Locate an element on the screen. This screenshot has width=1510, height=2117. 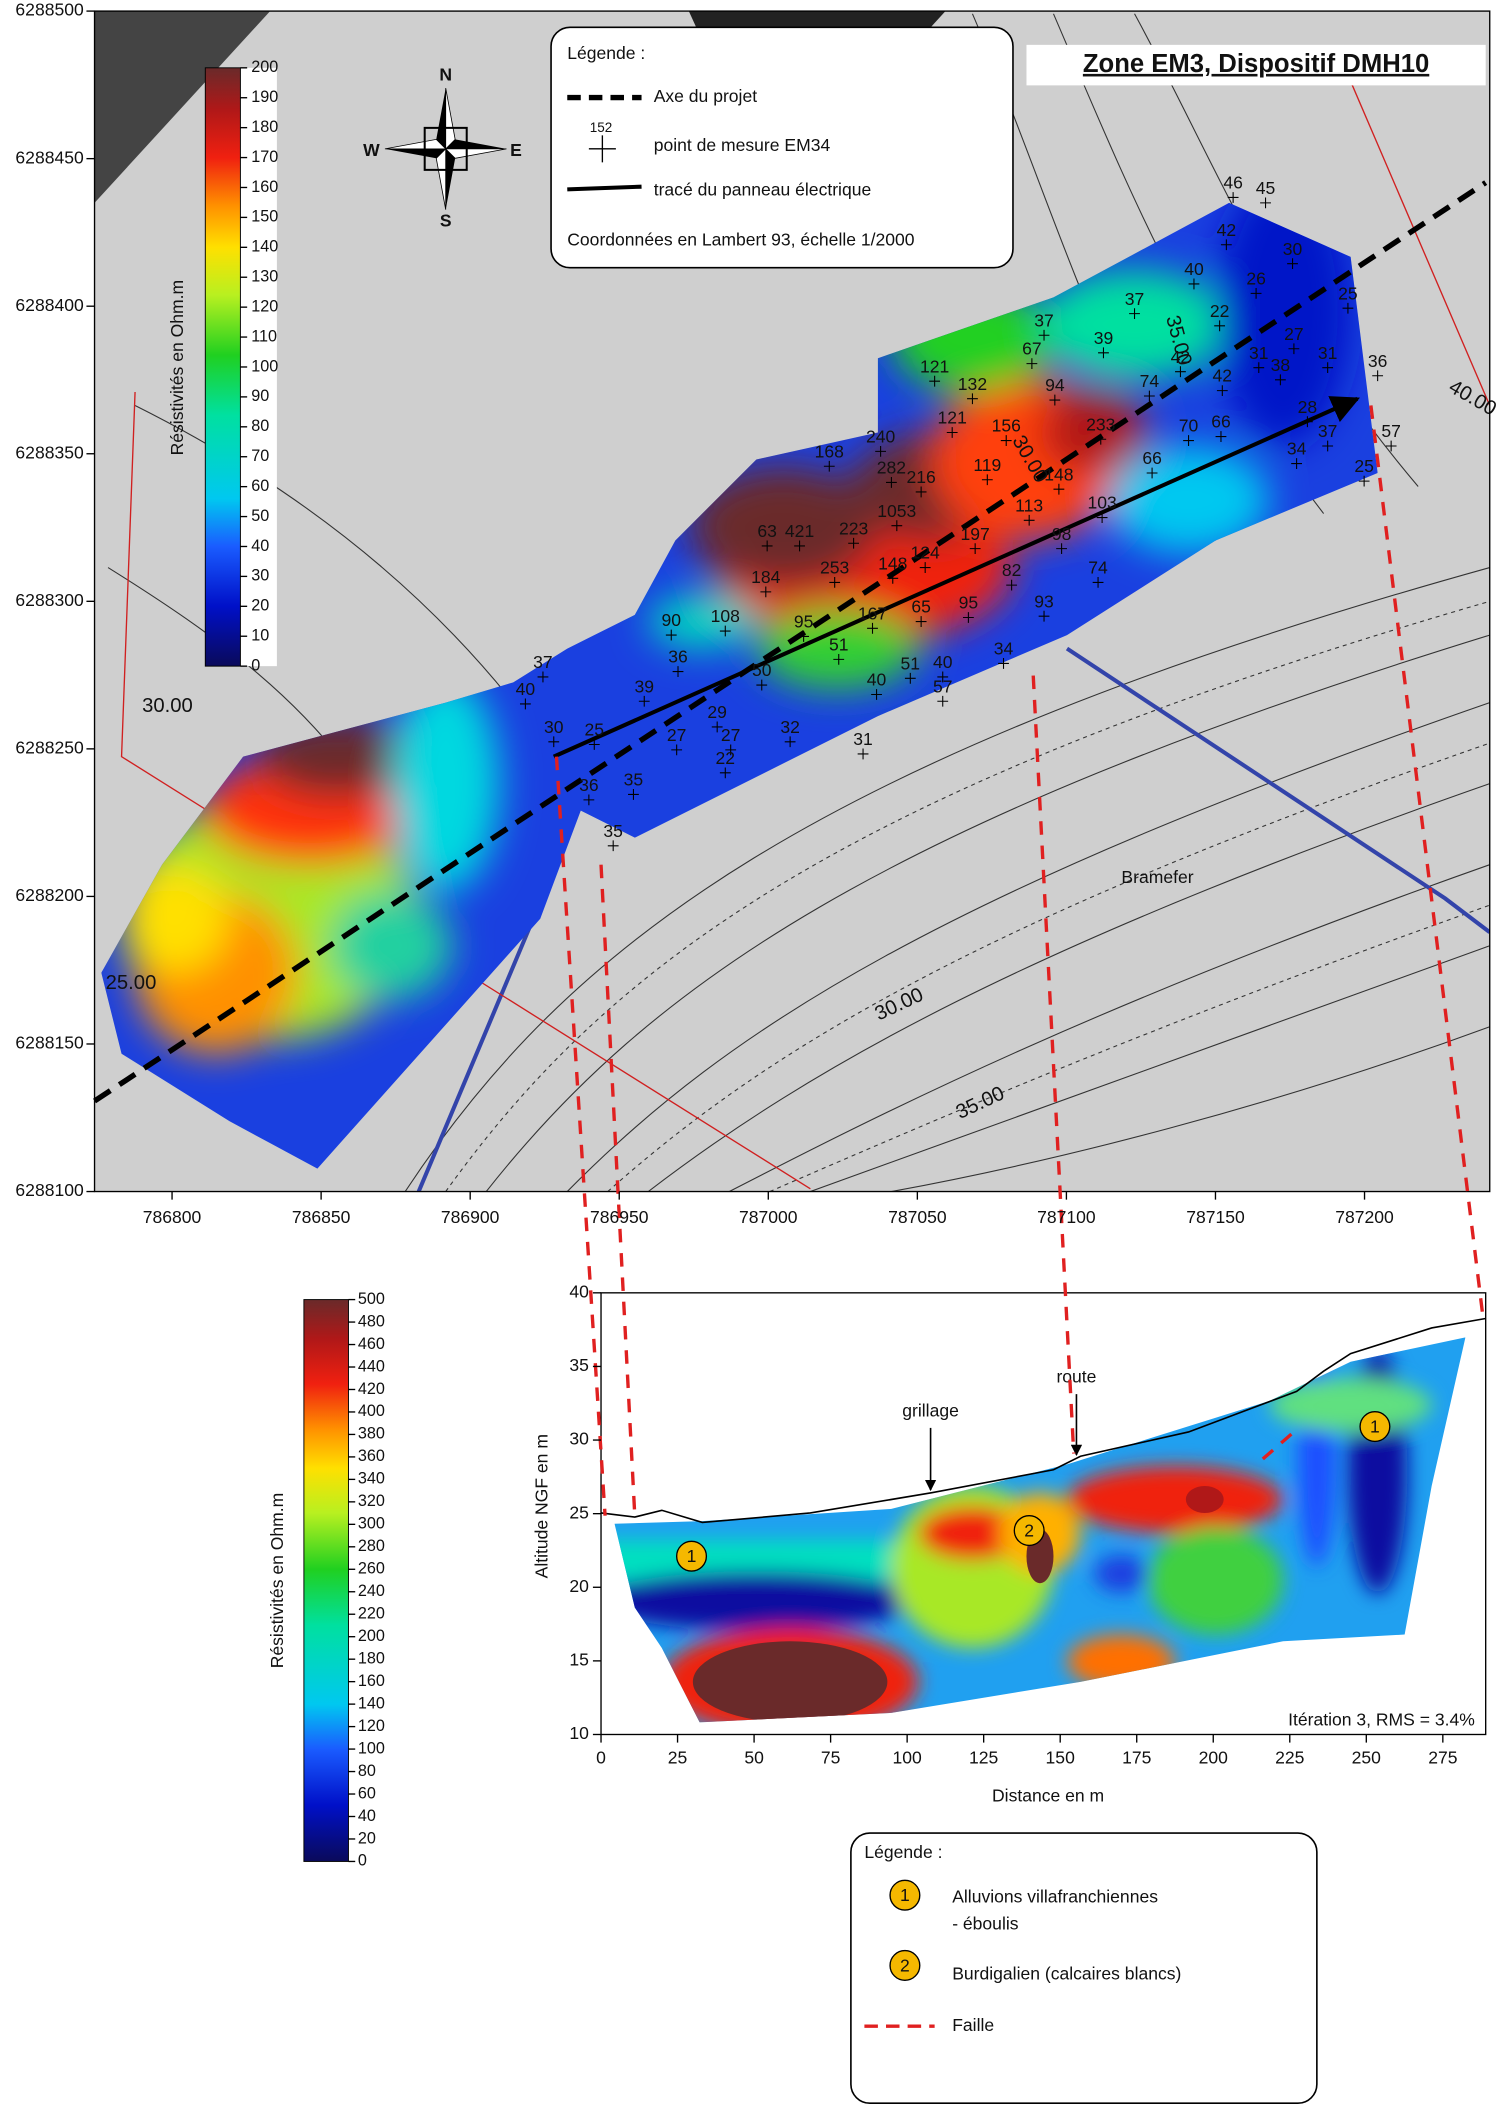
x-tick-label: 787150 is located at coordinates (1215, 1217).